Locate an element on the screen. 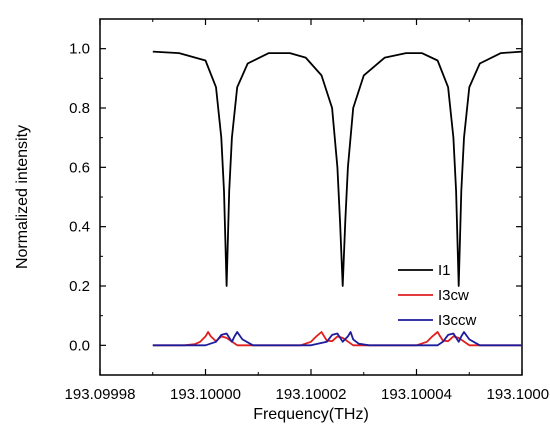  series-line-i3ccw is located at coordinates (337, 339).